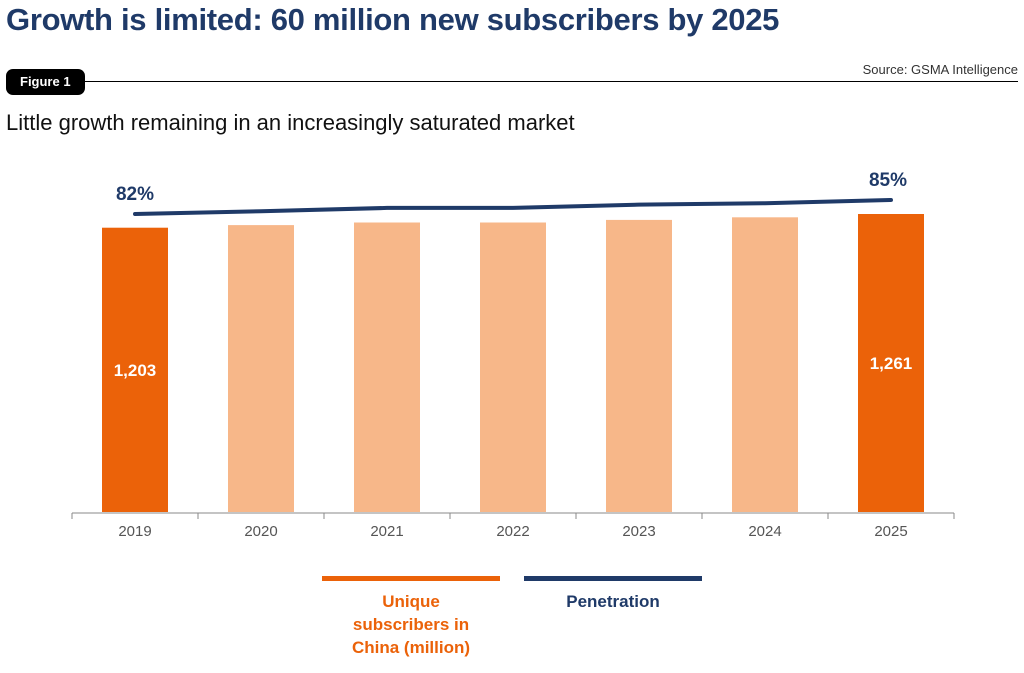 The height and width of the screenshot is (673, 1024). Describe the element at coordinates (639, 365) in the screenshot. I see `bar-2023` at that location.